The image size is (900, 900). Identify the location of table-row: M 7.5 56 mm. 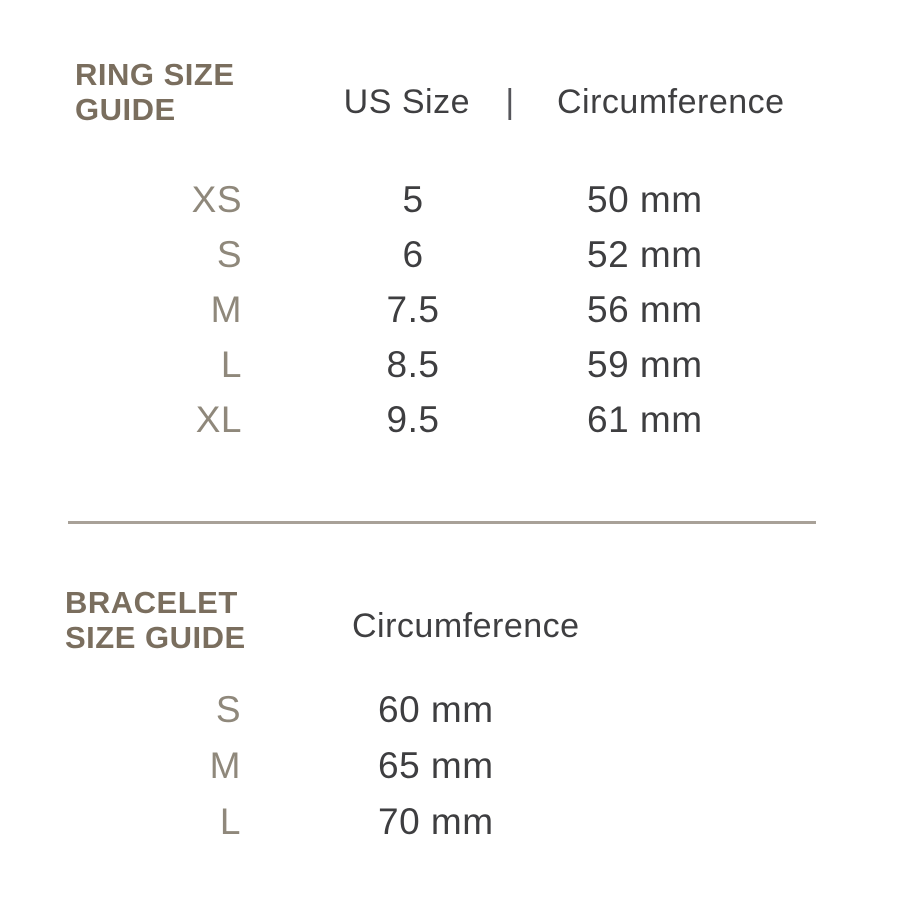
(450, 309).